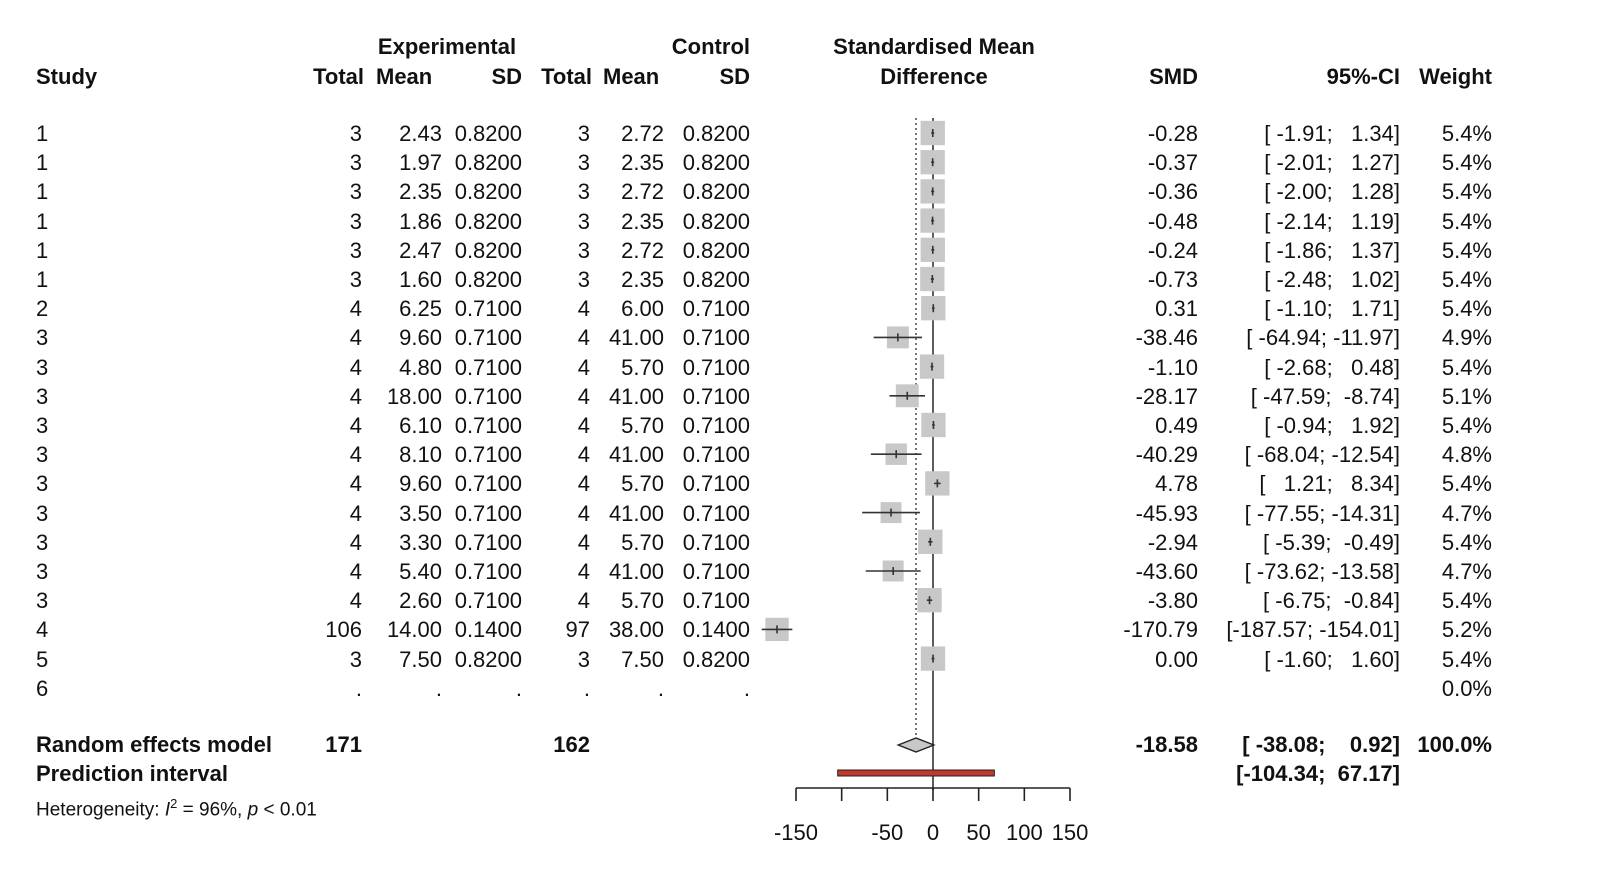 This screenshot has width=1600, height=872. I want to click on cell-c-mean: 2.72, so click(642, 250).